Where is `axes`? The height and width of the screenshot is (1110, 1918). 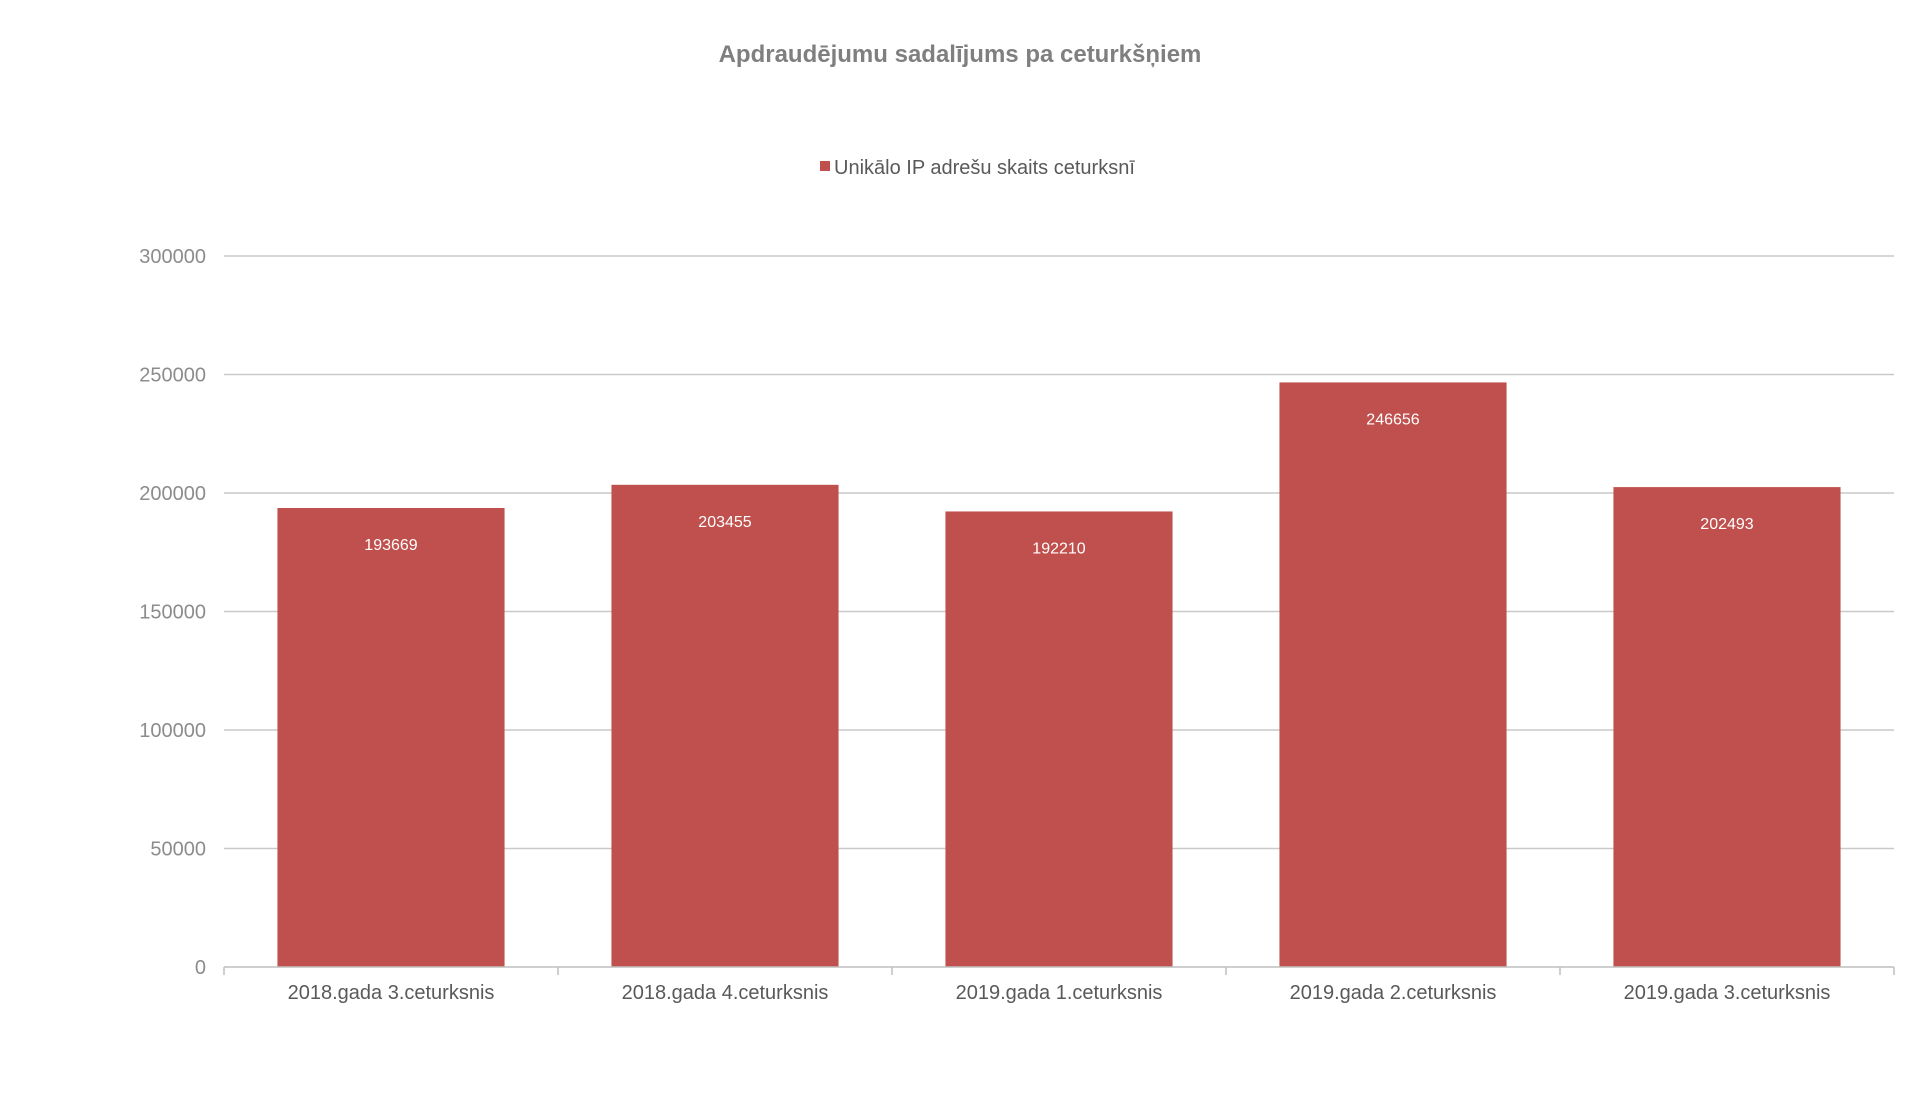
axes is located at coordinates (1059, 970).